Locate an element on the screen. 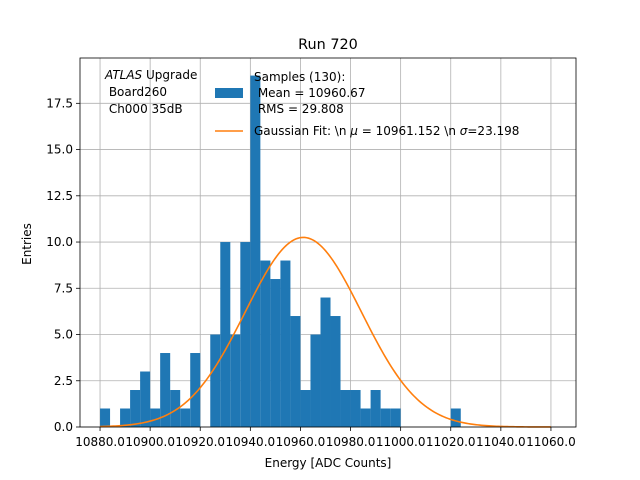  legend-histogram-swatch is located at coordinates (229, 93).